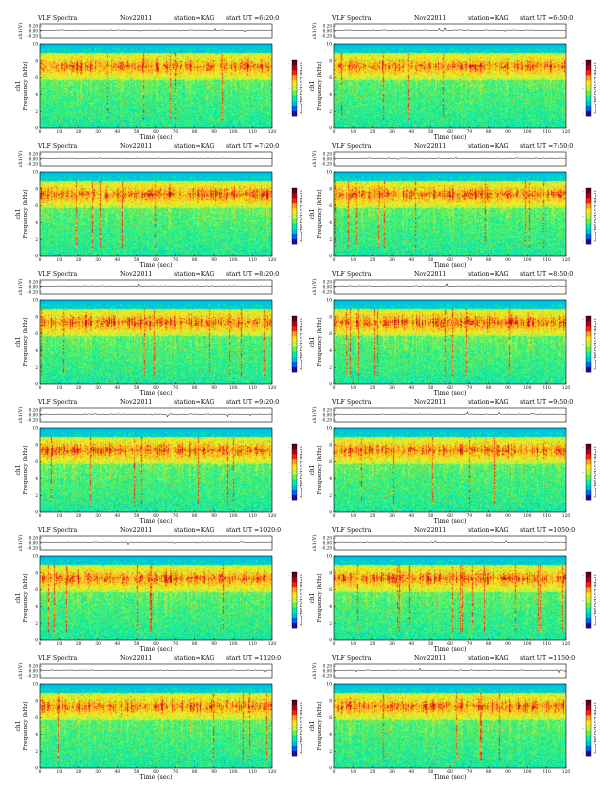  I want to click on panel-station: station=KAG, so click(194, 146).